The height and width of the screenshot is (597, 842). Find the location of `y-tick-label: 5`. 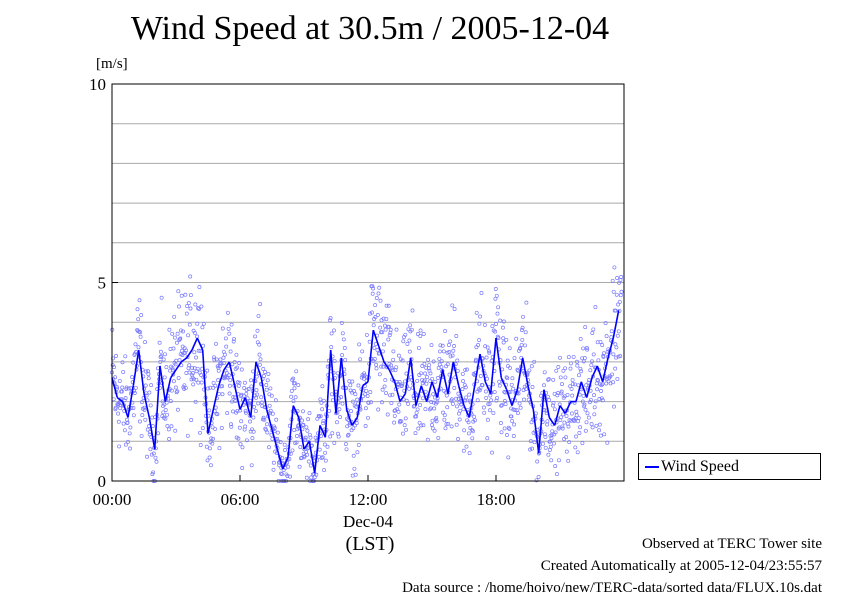

y-tick-label: 5 is located at coordinates (102, 283).